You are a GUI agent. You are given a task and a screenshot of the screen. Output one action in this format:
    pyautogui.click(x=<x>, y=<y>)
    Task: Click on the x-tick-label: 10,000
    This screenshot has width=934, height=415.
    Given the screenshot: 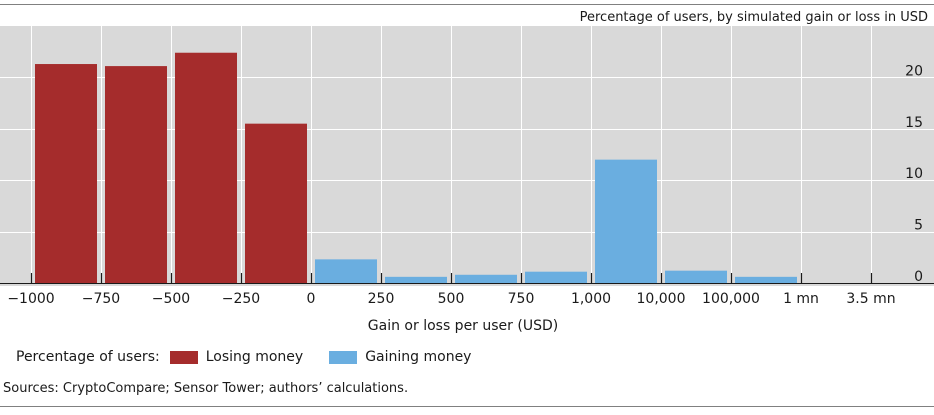 What is the action you would take?
    pyautogui.click(x=661, y=299)
    